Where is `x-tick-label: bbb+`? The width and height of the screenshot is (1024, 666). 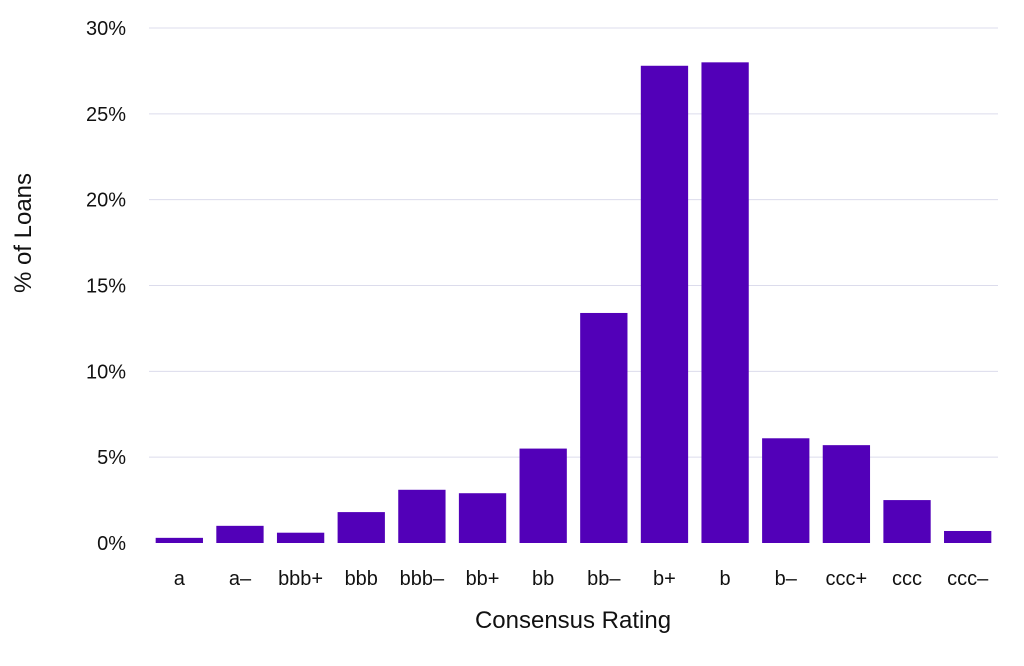 x-tick-label: bbb+ is located at coordinates (300, 579).